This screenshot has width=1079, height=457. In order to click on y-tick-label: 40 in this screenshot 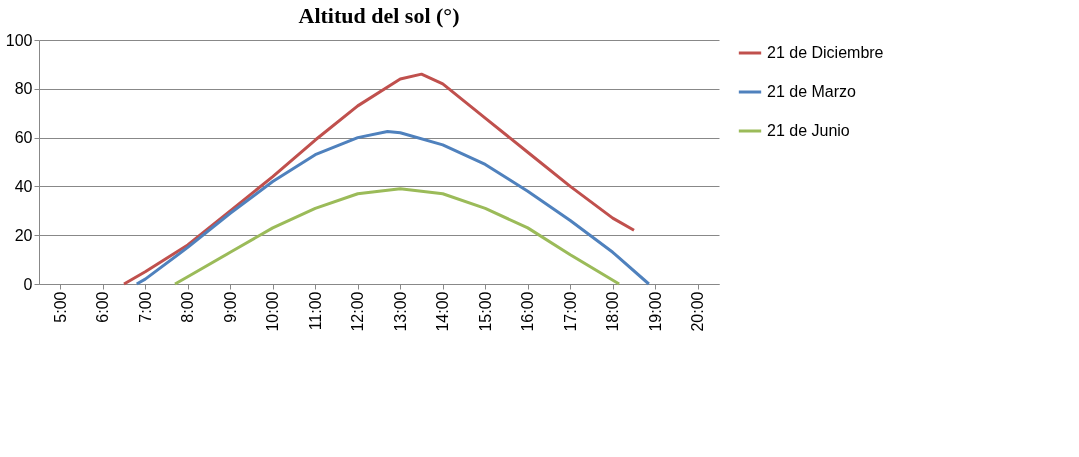, I will do `click(23, 186)`.